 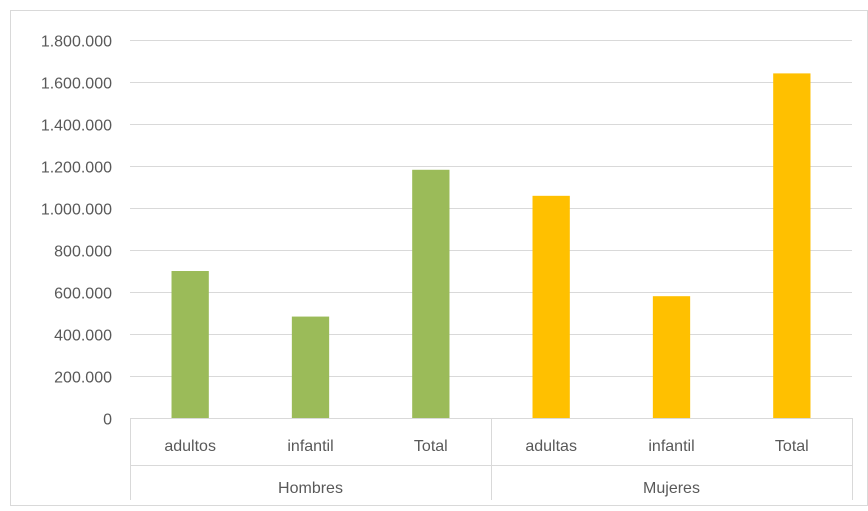 What do you see at coordinates (76, 42) in the screenshot?
I see `y-tick-label: 1.800.000` at bounding box center [76, 42].